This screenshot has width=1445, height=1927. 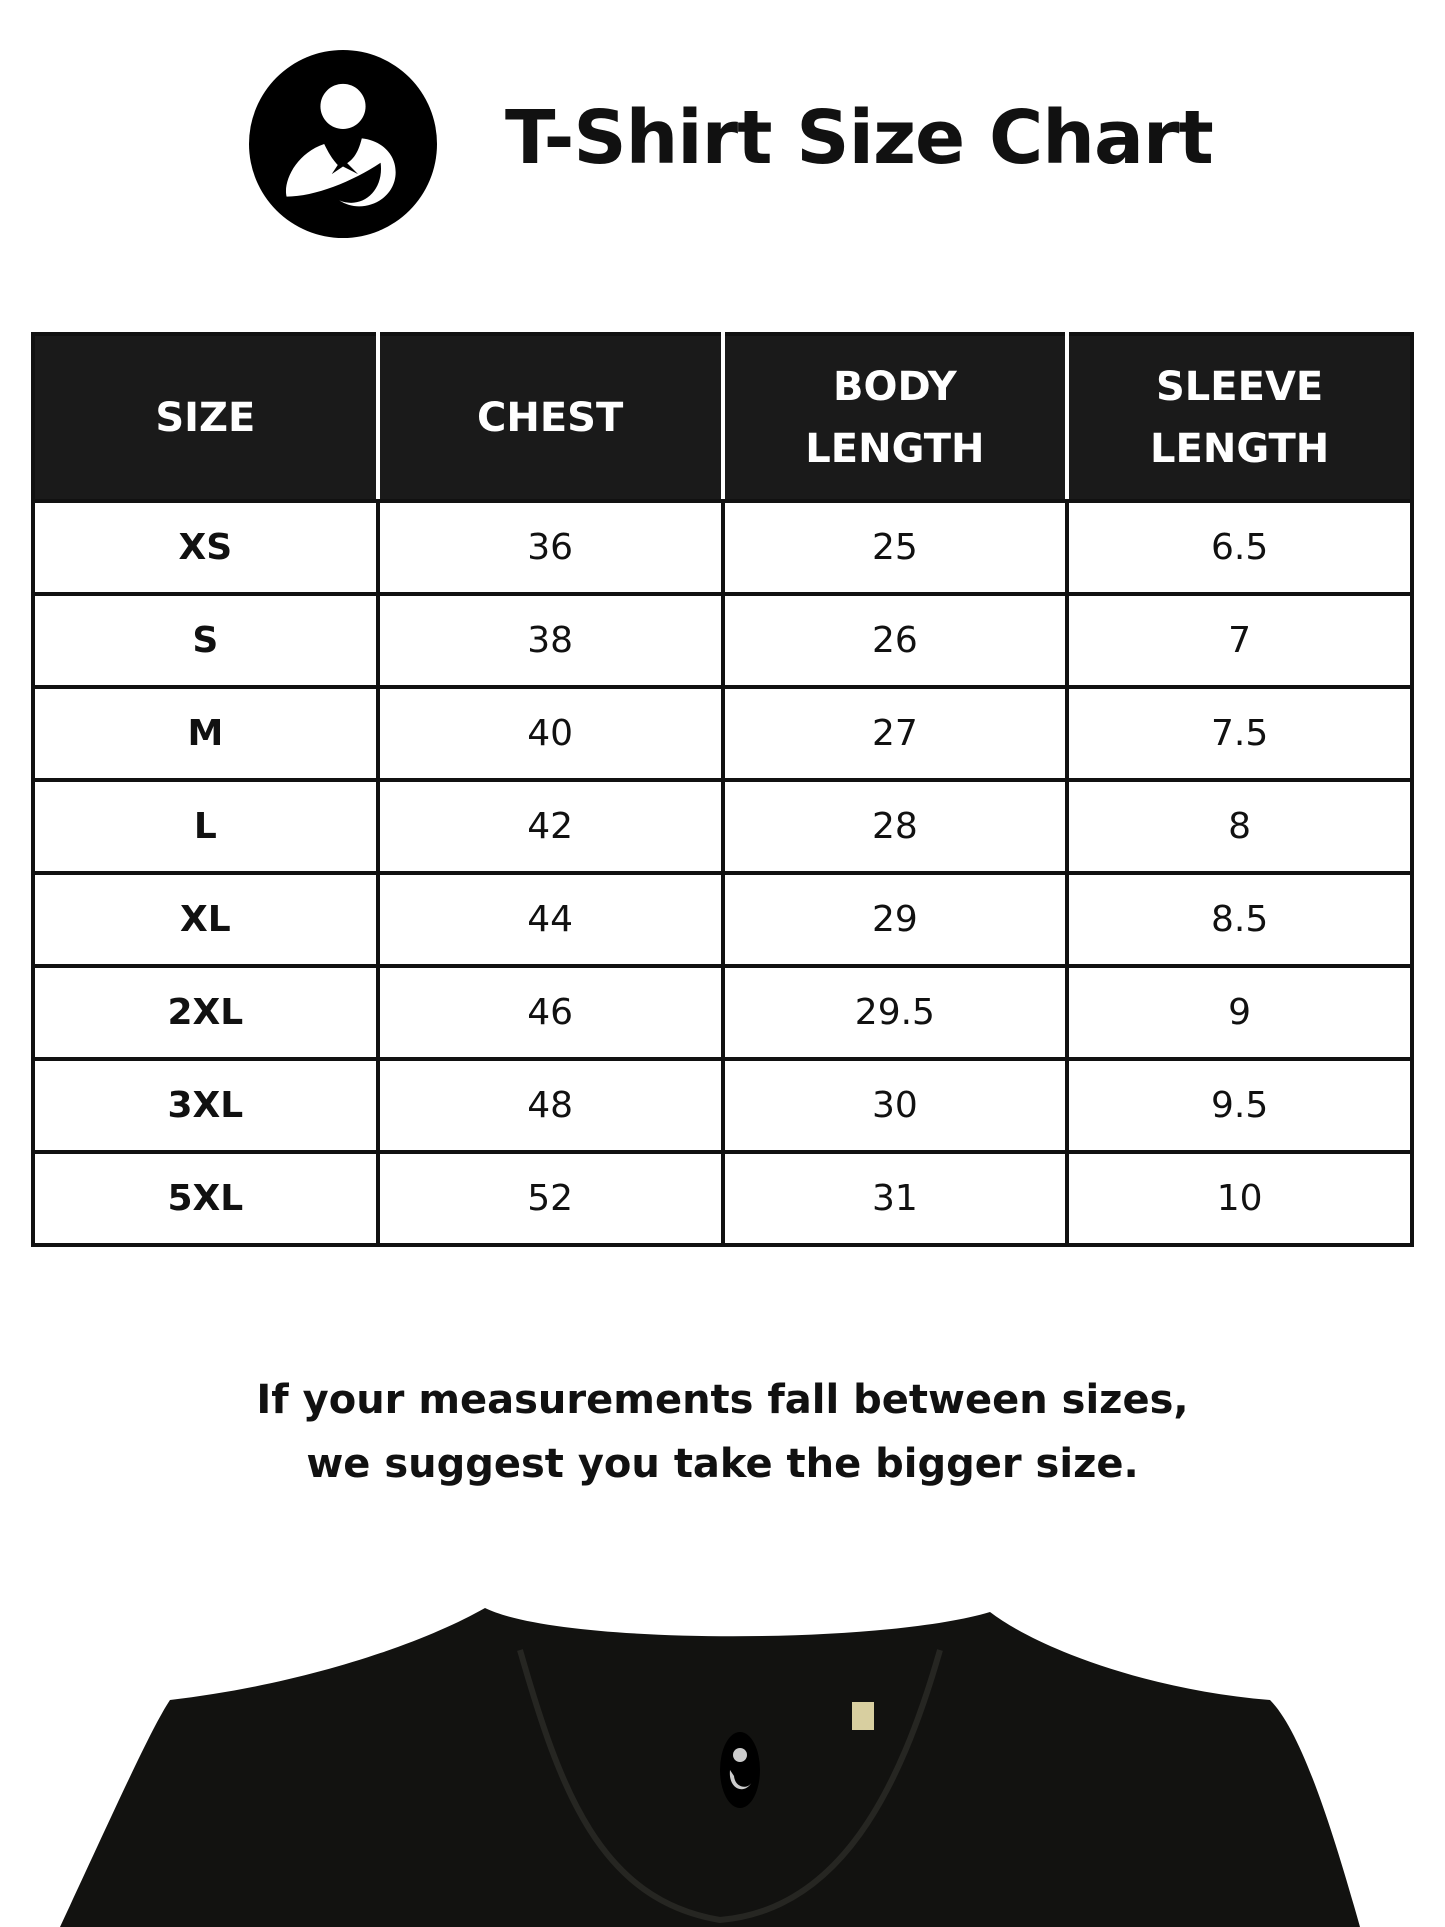 I want to click on measurement-cell: 52, so click(x=550, y=1198).